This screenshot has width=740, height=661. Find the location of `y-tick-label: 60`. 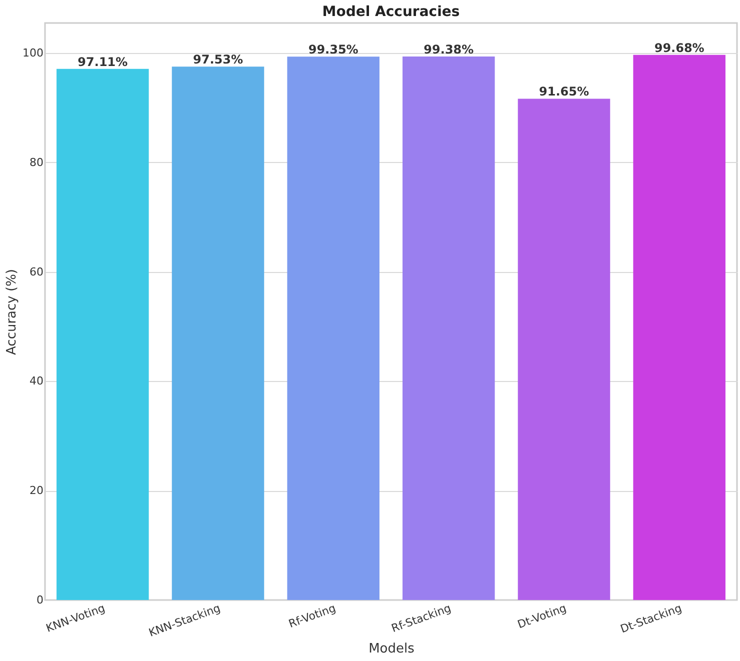

y-tick-label: 60 is located at coordinates (37, 271).